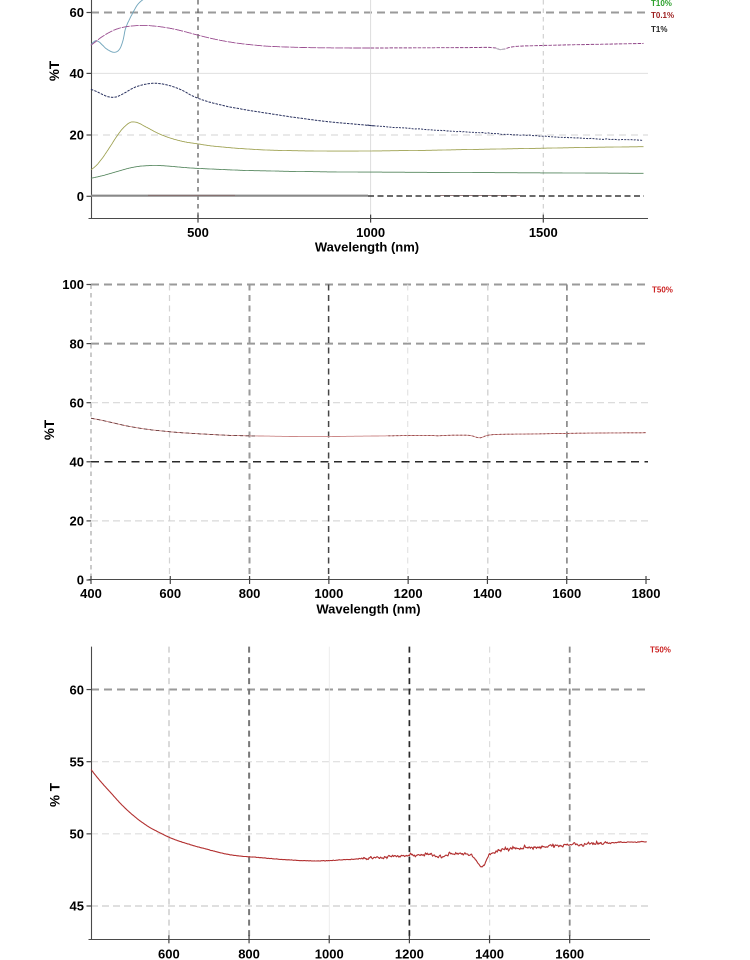 The image size is (750, 960). What do you see at coordinates (55, 794) in the screenshot?
I see `svg-text: % T` at bounding box center [55, 794].